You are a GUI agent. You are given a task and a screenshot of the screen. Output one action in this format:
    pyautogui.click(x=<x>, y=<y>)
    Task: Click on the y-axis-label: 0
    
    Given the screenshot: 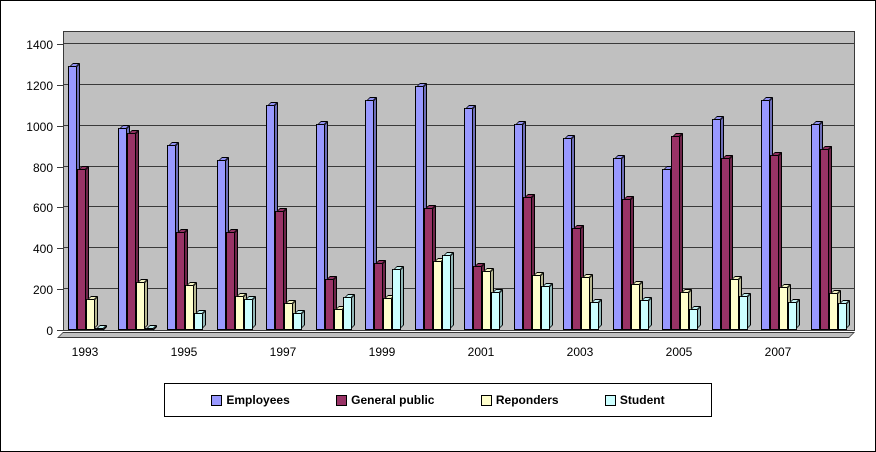 What is the action you would take?
    pyautogui.click(x=49, y=331)
    